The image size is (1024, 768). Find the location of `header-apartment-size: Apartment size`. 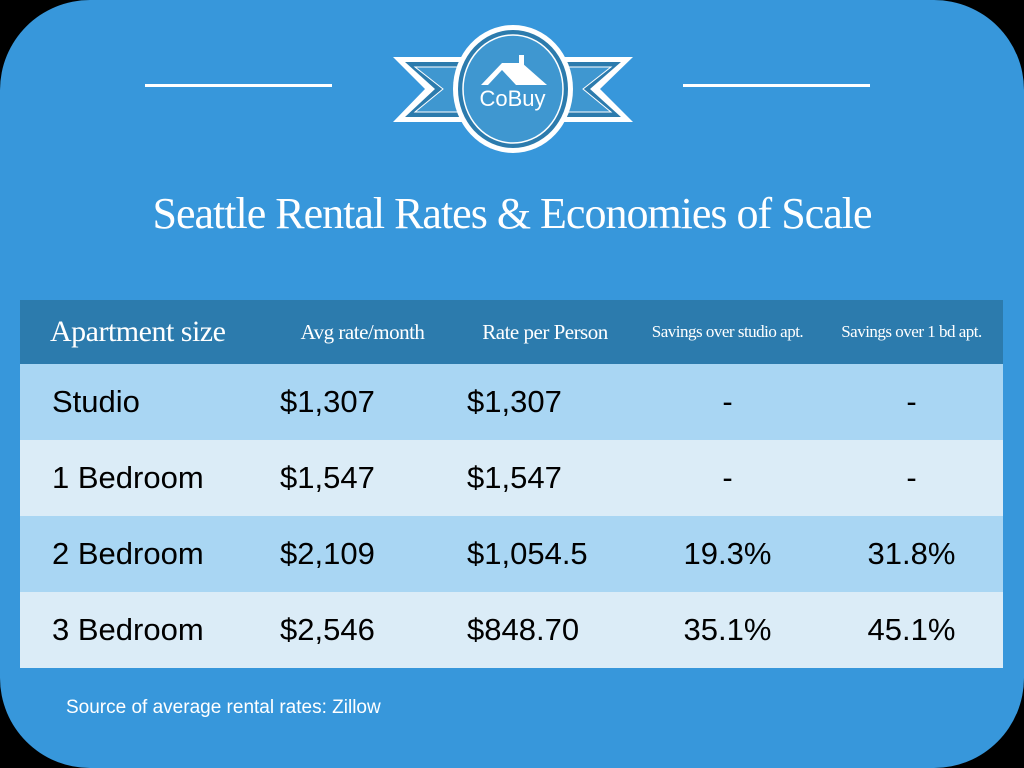

header-apartment-size: Apartment size is located at coordinates (145, 332).